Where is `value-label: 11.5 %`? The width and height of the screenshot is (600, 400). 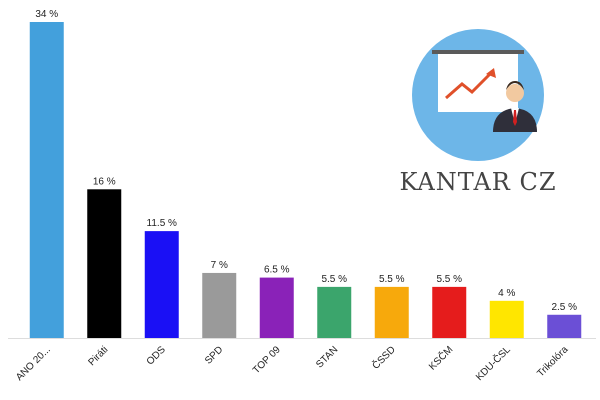 value-label: 11.5 % is located at coordinates (162, 223).